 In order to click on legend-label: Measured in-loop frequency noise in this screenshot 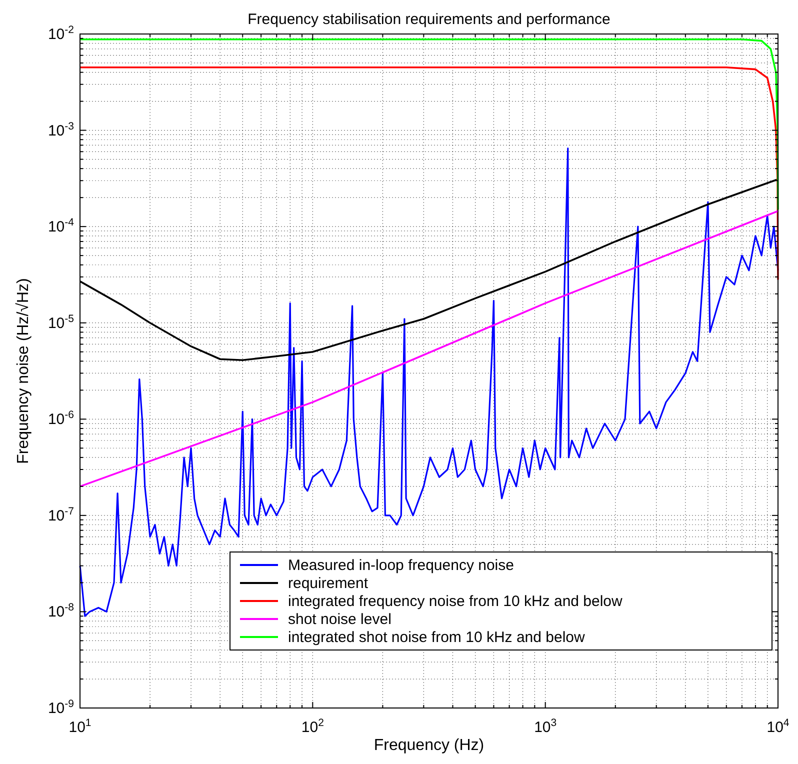, I will do `click(401, 565)`.